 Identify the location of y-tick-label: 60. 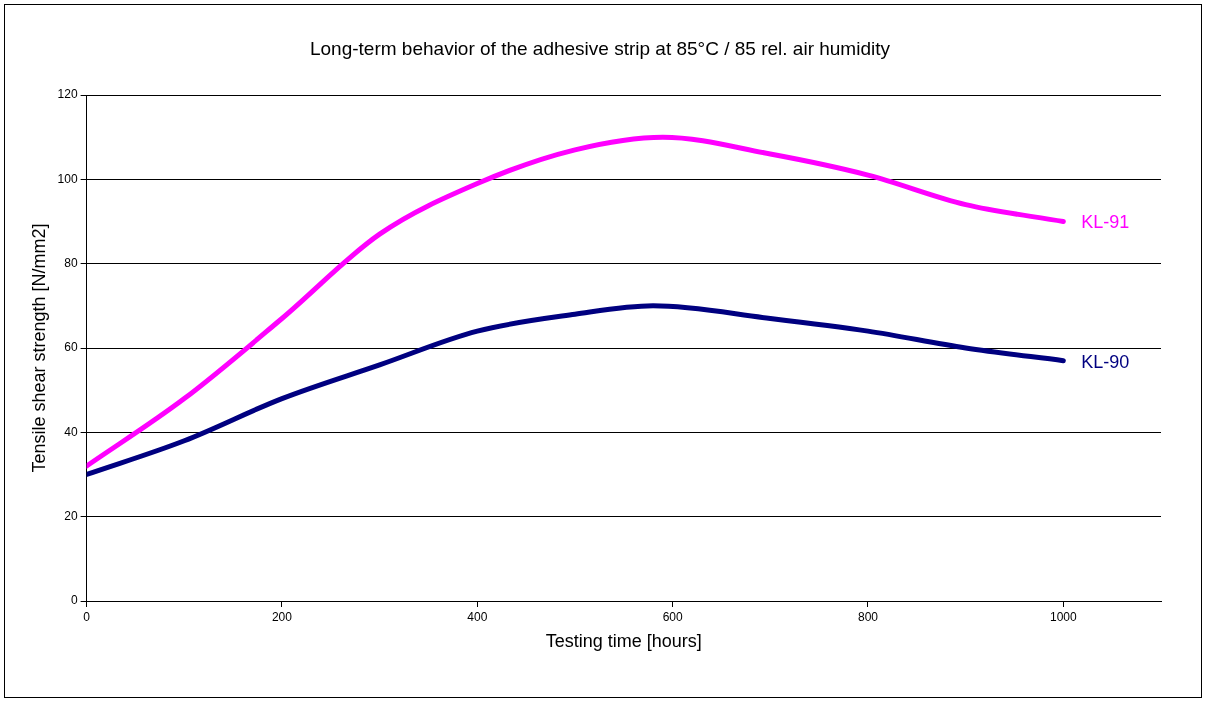
(71, 347).